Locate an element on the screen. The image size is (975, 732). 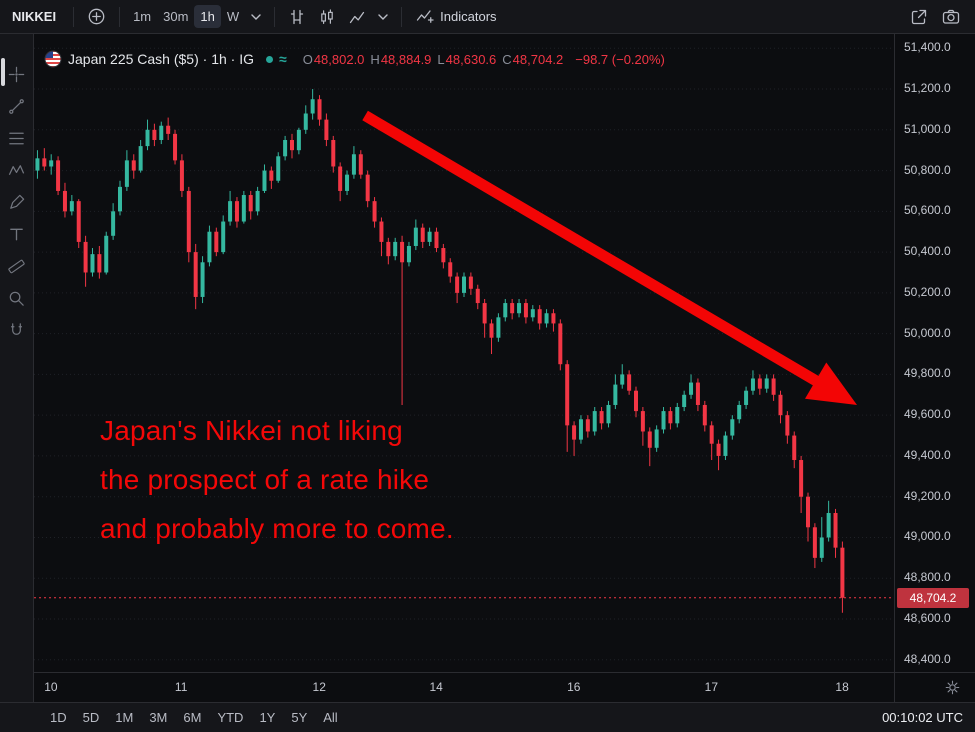
area-chart-icon is located at coordinates (357, 17).